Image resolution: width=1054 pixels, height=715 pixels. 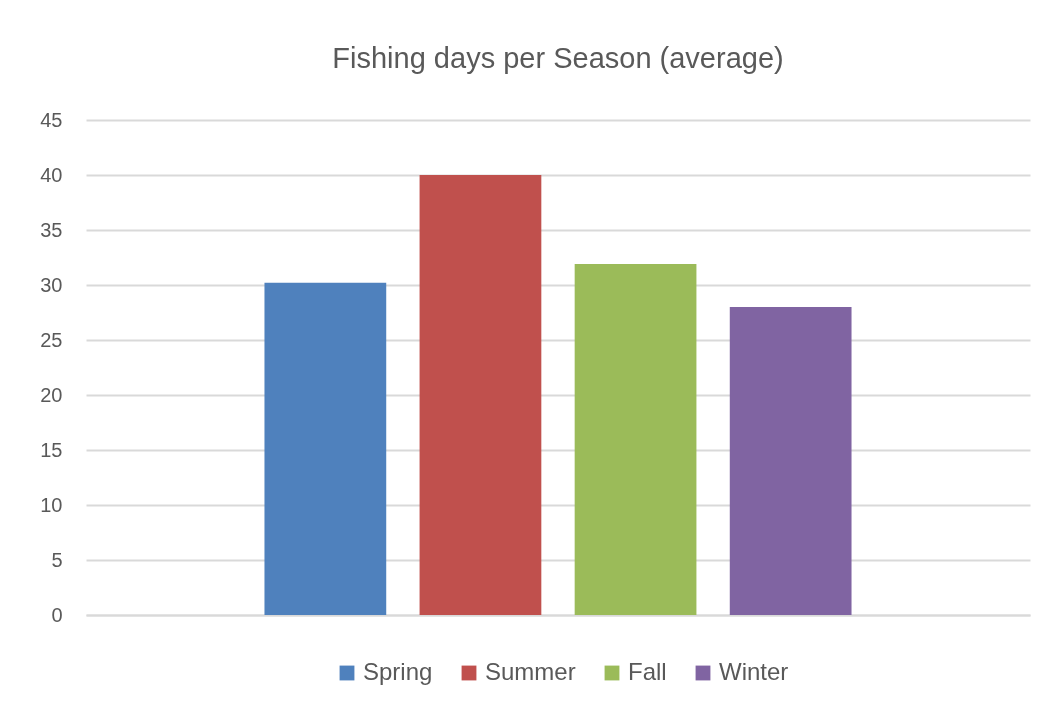 I want to click on y-tick-label: 30, so click(x=51, y=284).